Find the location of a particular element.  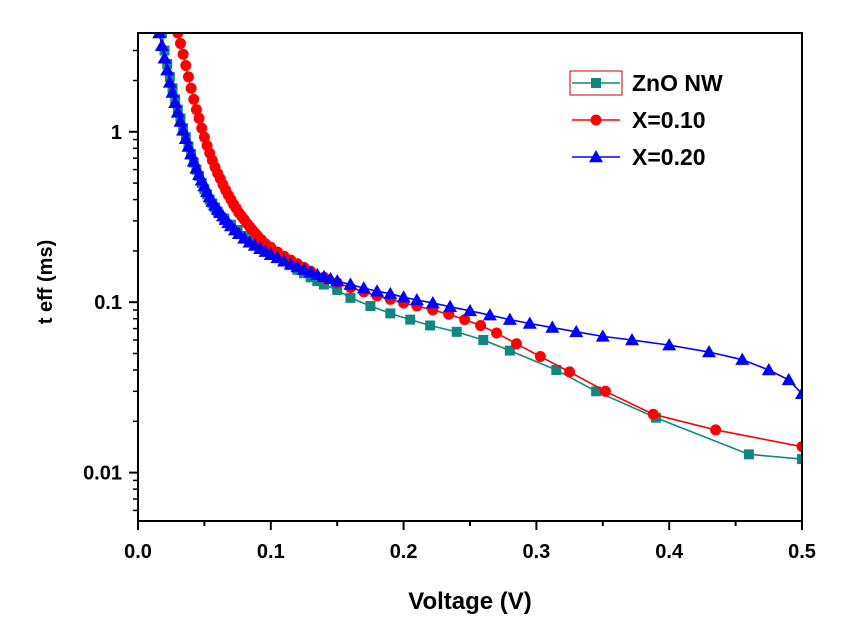

legend: ZnO NW X=0.10 X=0.20 is located at coordinates (646, 120).